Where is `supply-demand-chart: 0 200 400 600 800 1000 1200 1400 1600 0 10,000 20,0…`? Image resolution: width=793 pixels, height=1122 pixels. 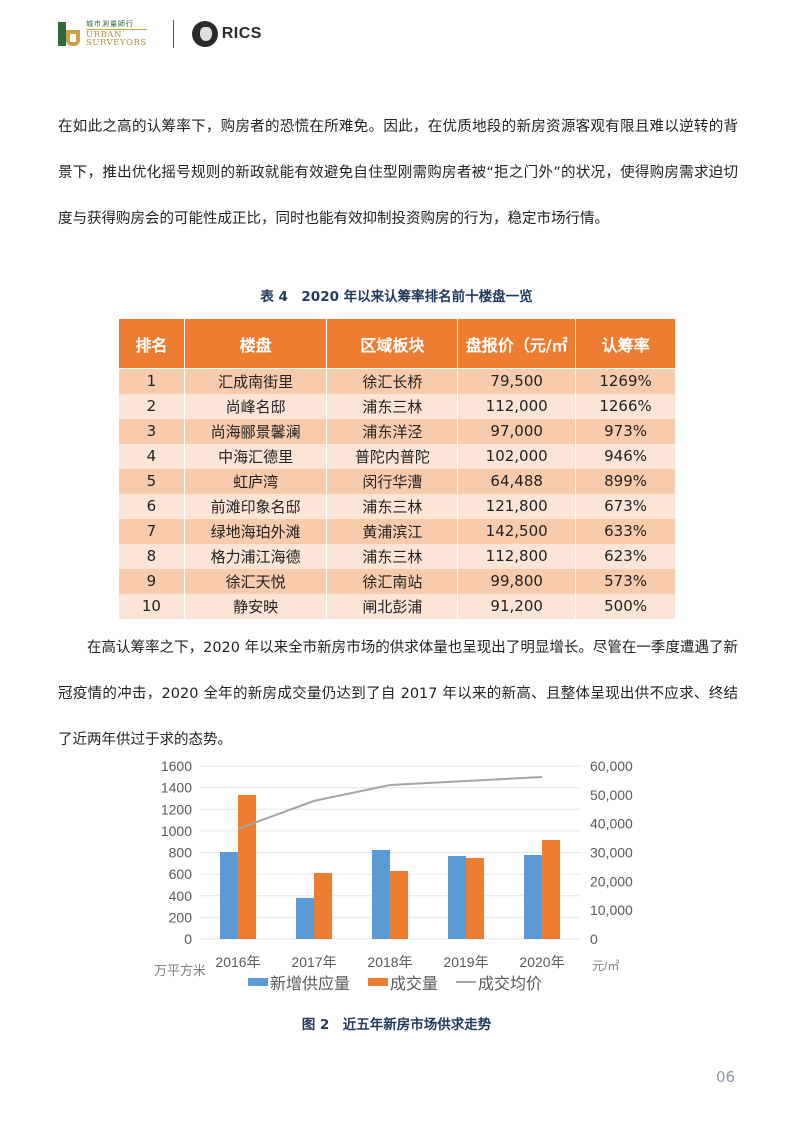 supply-demand-chart: 0 200 400 600 800 1000 1200 1400 1600 0 10,000 20,0… is located at coordinates (400, 880).